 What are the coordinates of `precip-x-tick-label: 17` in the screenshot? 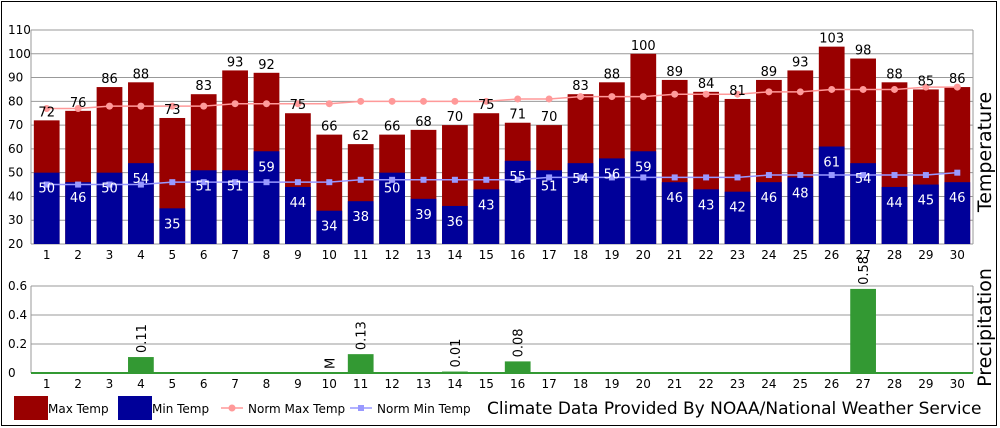 It's located at (548, 384).